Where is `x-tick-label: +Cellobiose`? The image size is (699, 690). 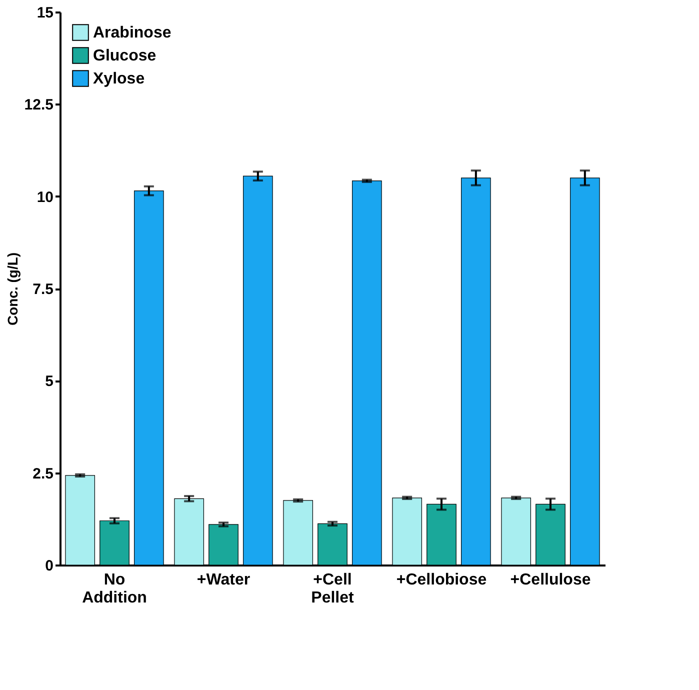
x-tick-label: +Cellobiose is located at coordinates (441, 580).